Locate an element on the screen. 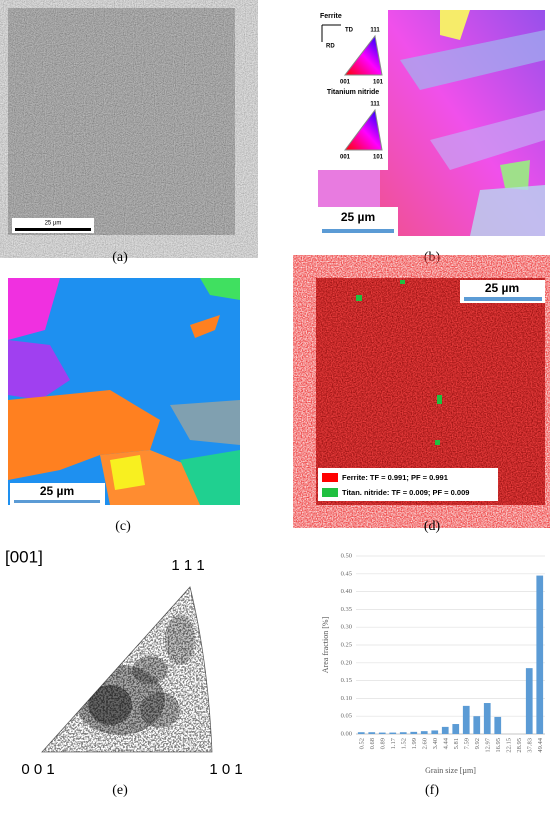 The image size is (550, 813). x-tick-label: 3.40 is located at coordinates (435, 743).